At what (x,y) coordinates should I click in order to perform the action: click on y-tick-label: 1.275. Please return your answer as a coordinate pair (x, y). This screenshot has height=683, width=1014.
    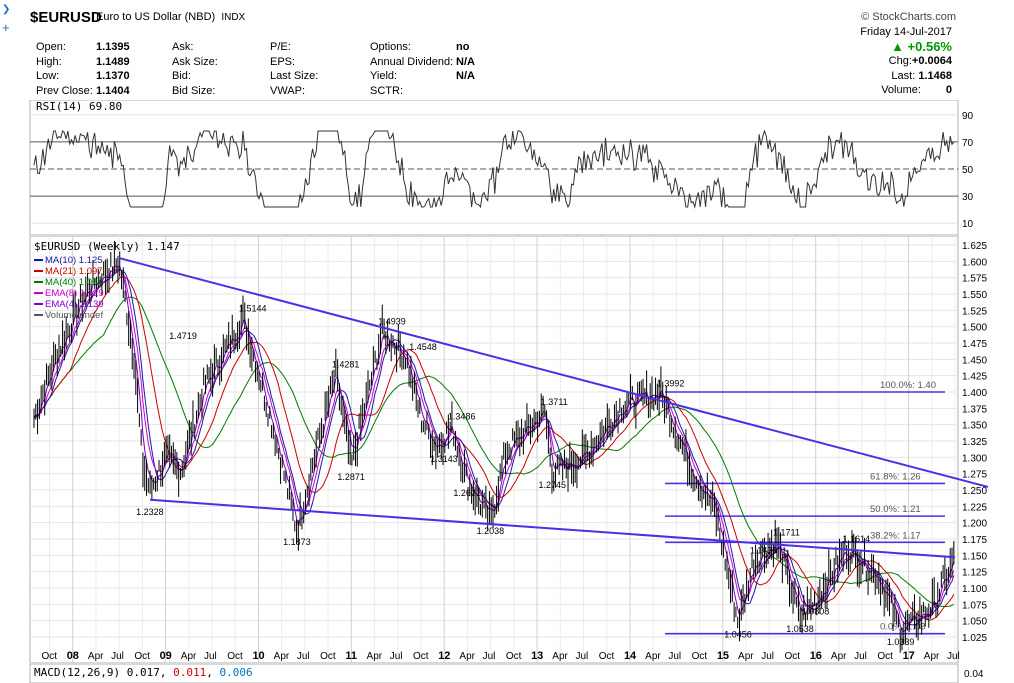
    Looking at the image, I should click on (974, 475).